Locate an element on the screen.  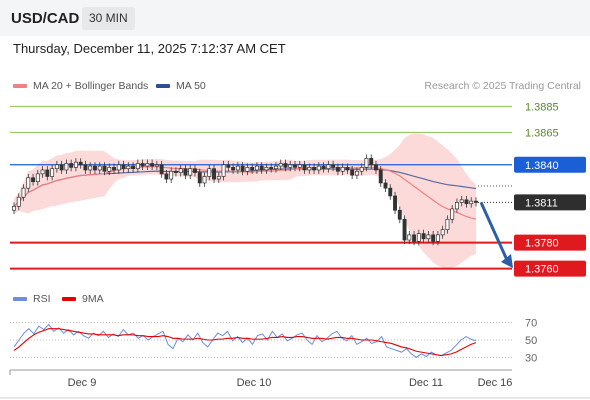
rsi-tick-label: 30 is located at coordinates (531, 358).